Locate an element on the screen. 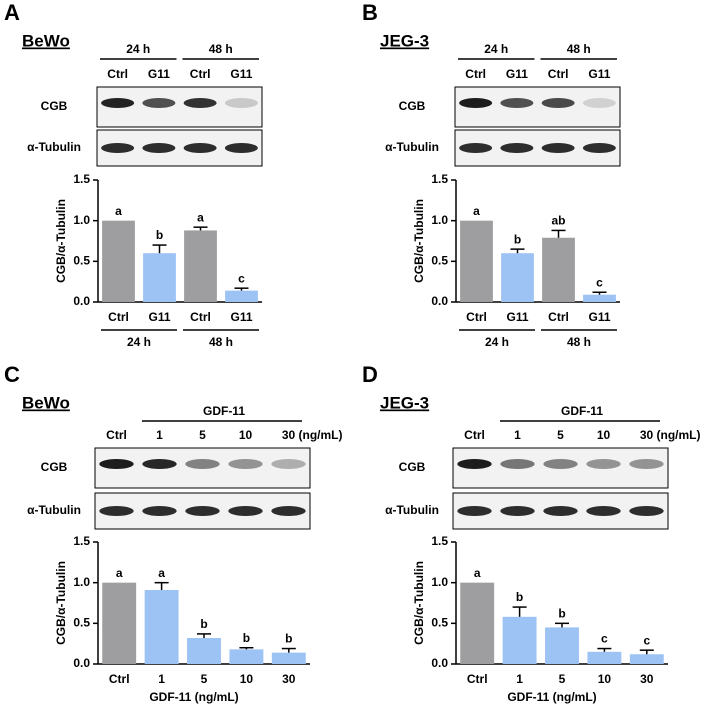 The width and height of the screenshot is (708, 717). significance-letter: ab is located at coordinates (558, 221).